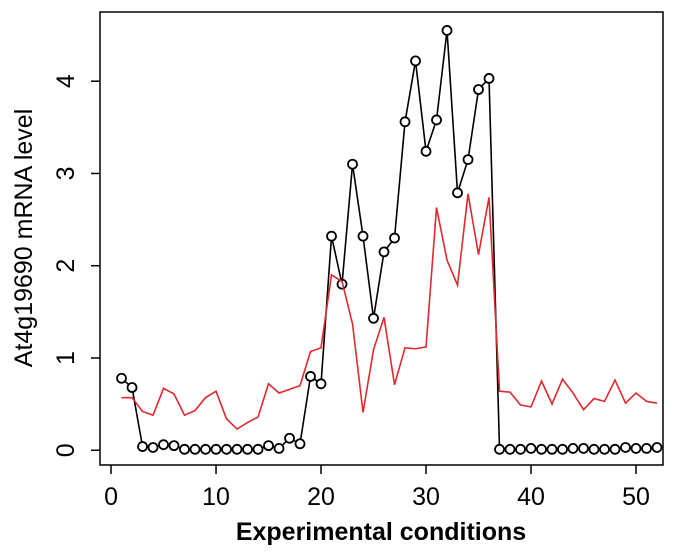 The height and width of the screenshot is (554, 674). Describe the element at coordinates (66, 450) in the screenshot. I see `y-tick-label: 0` at that location.